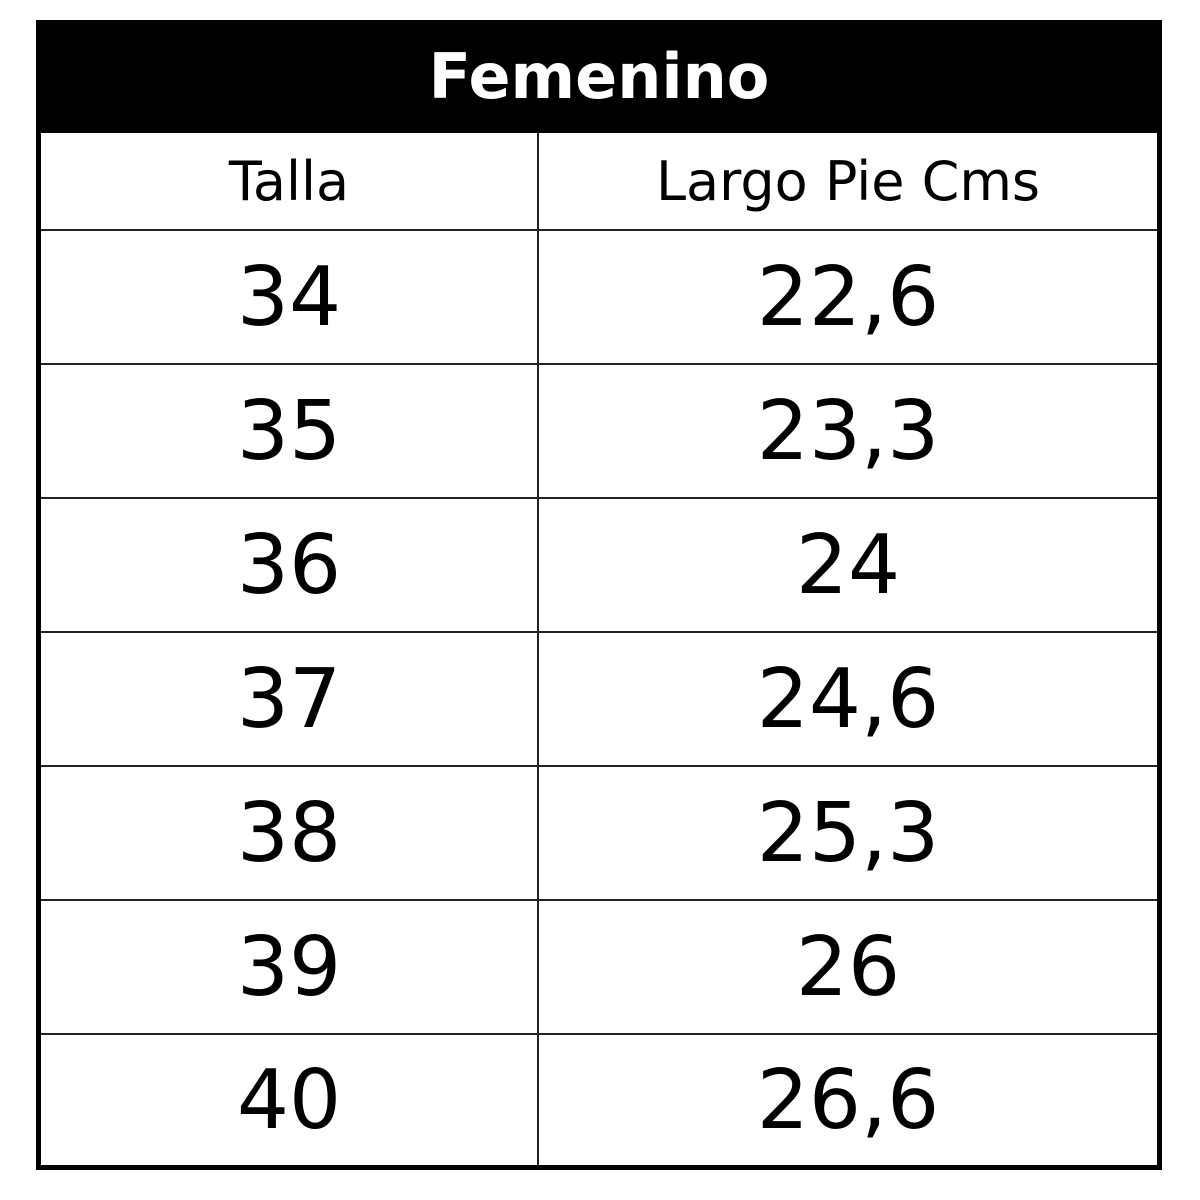  I want to click on cell-largo-pie: 24,6, so click(848, 699).